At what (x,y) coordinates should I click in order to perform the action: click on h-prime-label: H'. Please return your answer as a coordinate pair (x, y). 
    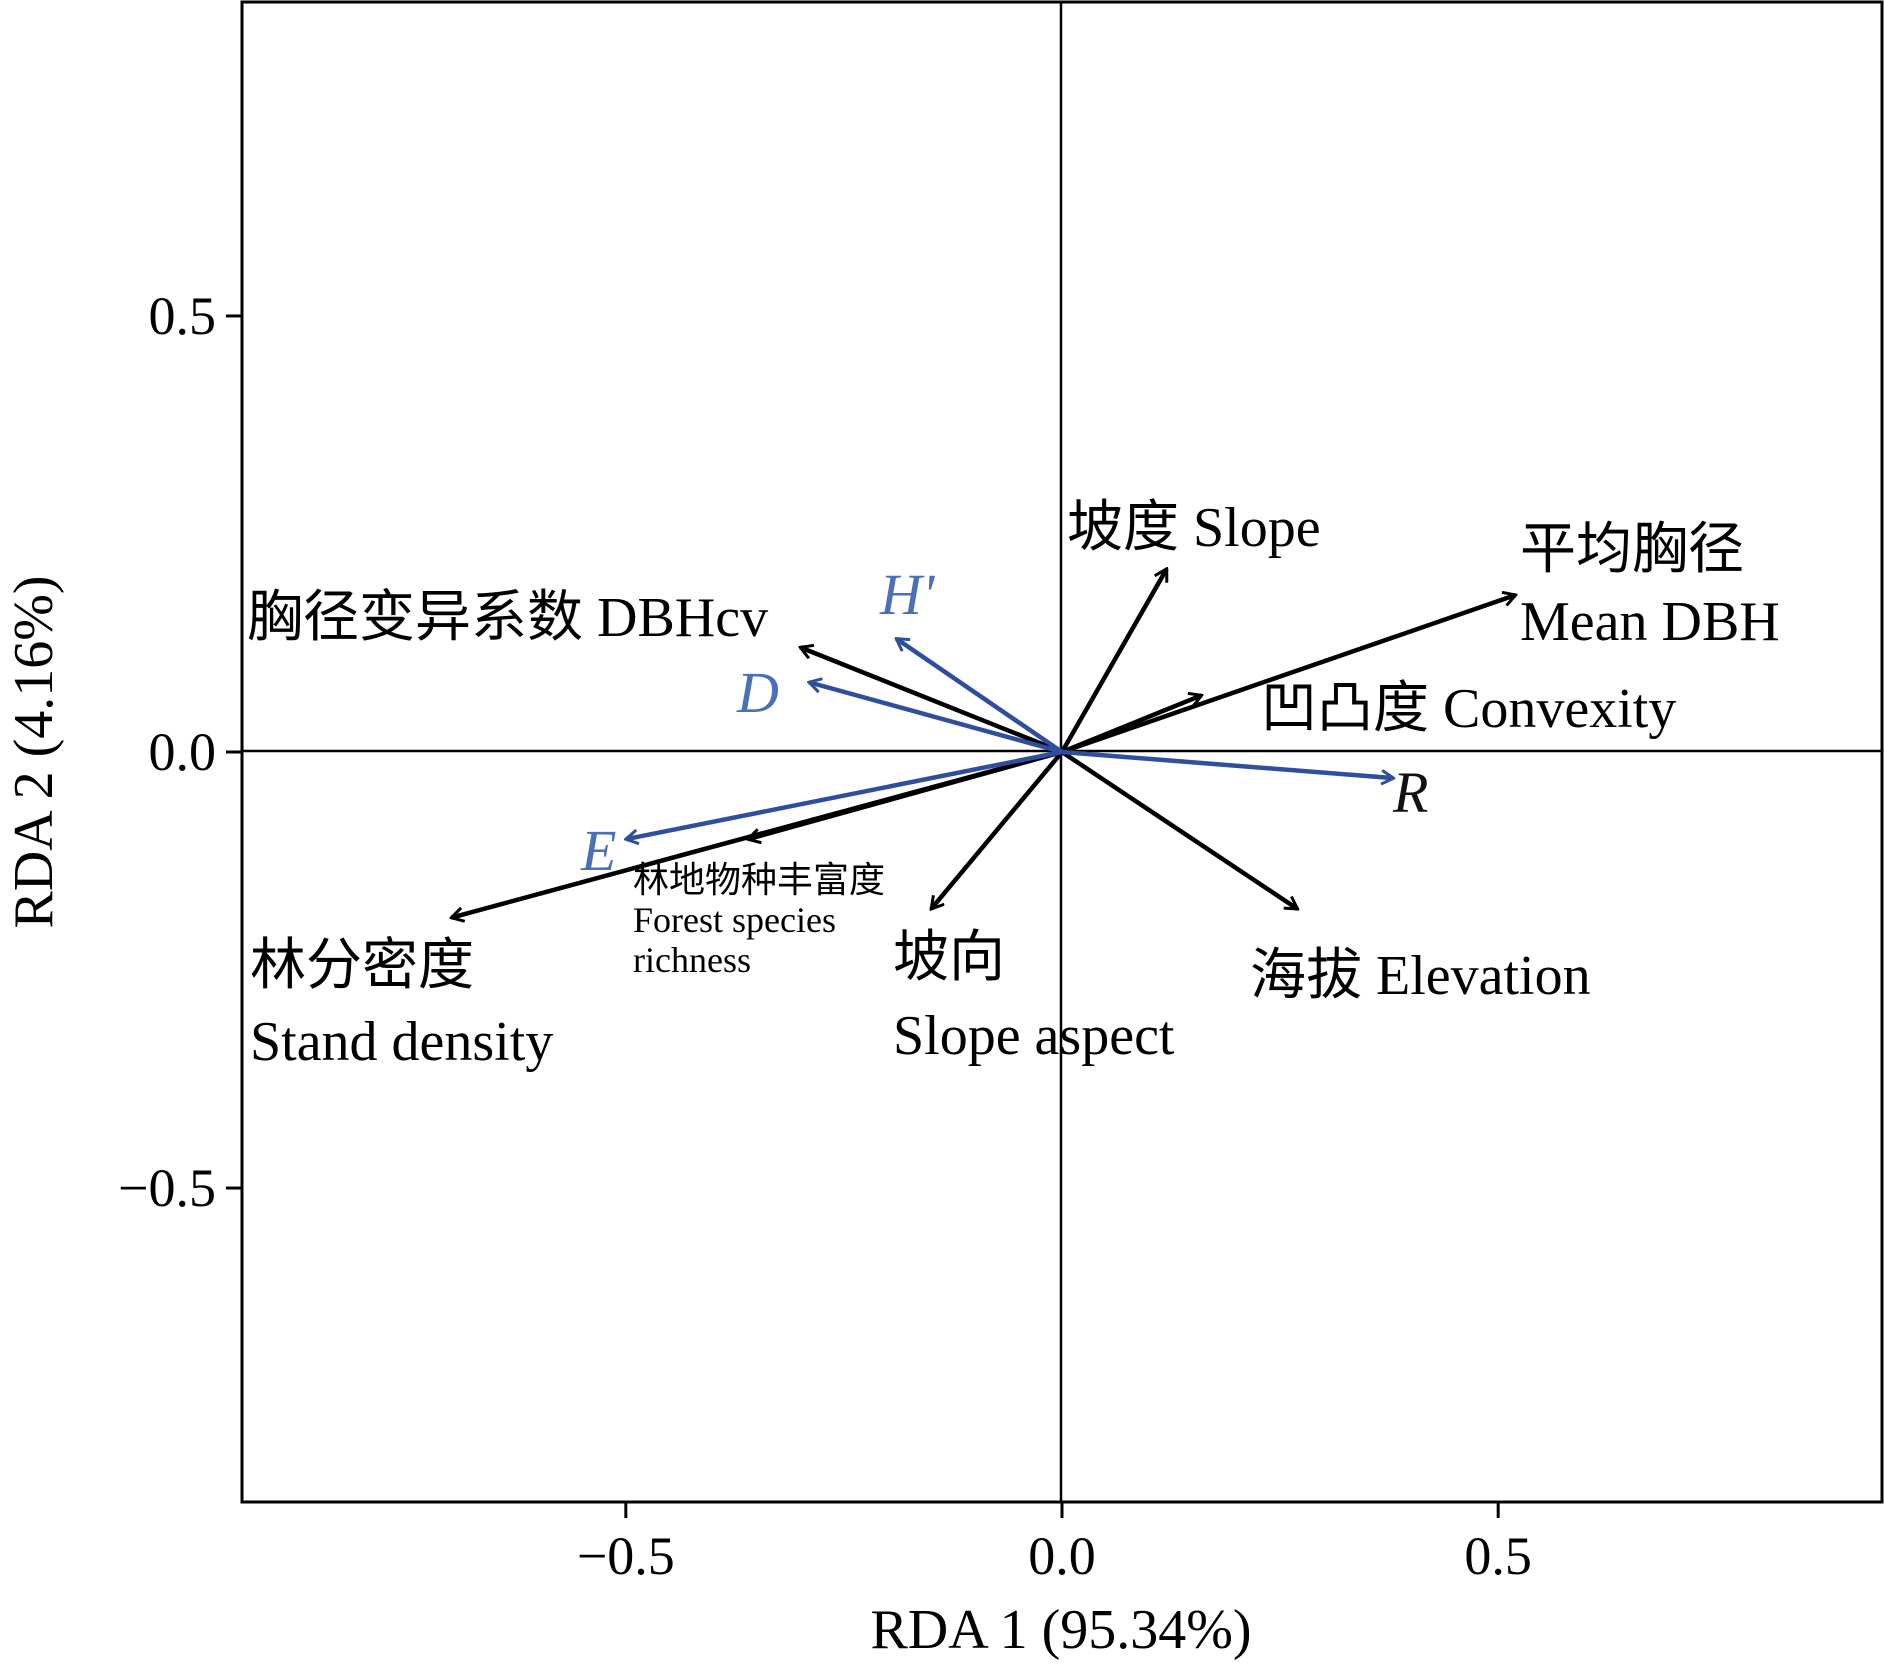
    Looking at the image, I should click on (907, 594).